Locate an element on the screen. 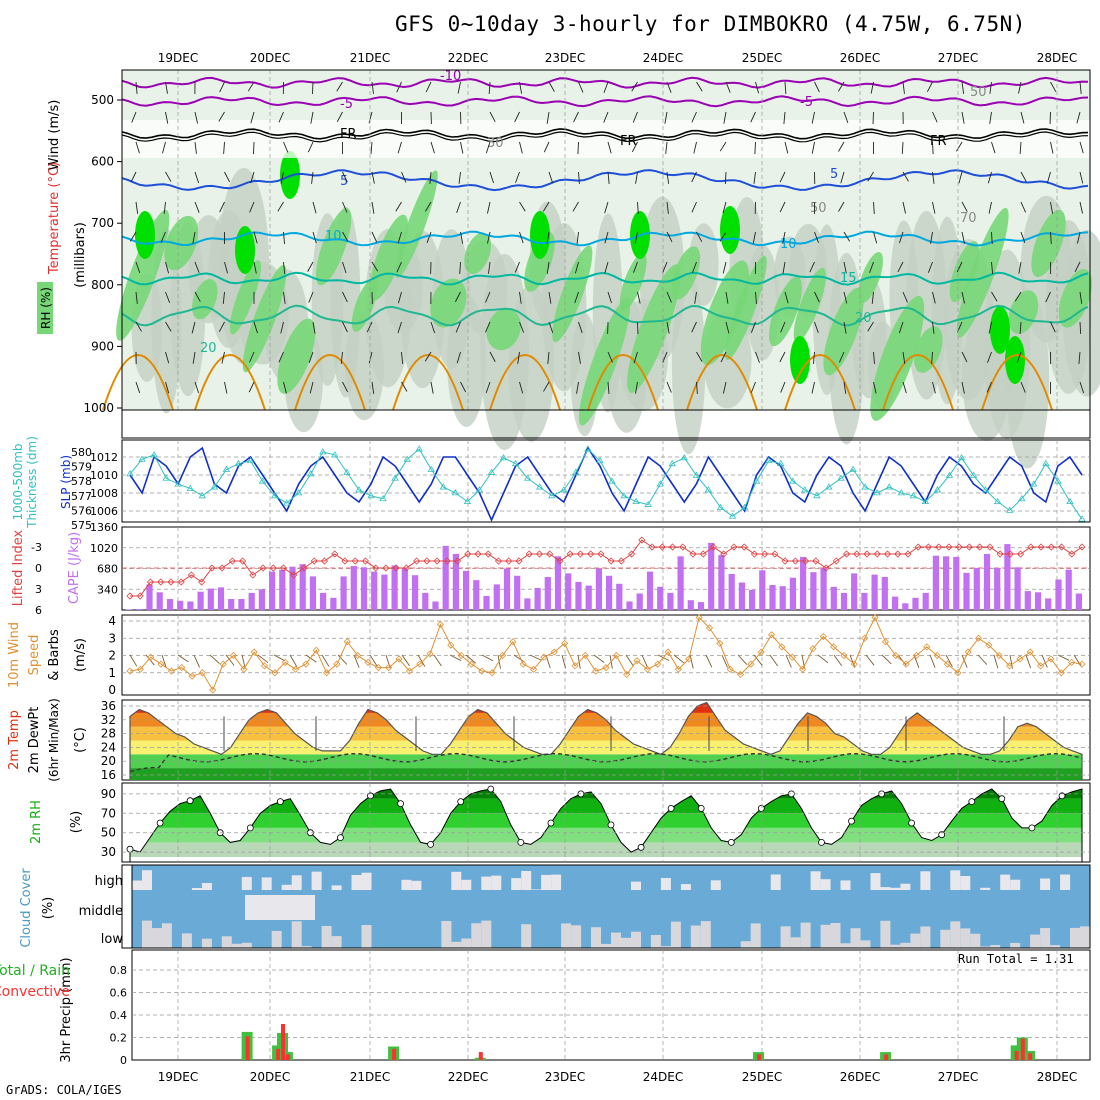 The image size is (1100, 1100). rh-band is located at coordinates (606, 806).